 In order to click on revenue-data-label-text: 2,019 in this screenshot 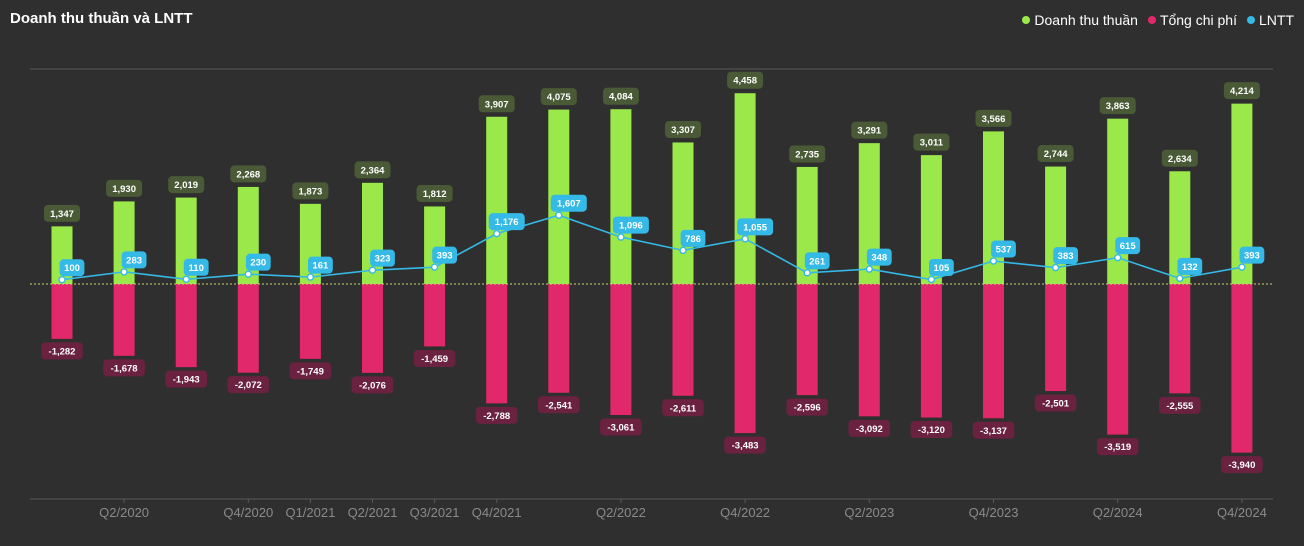, I will do `click(186, 185)`.